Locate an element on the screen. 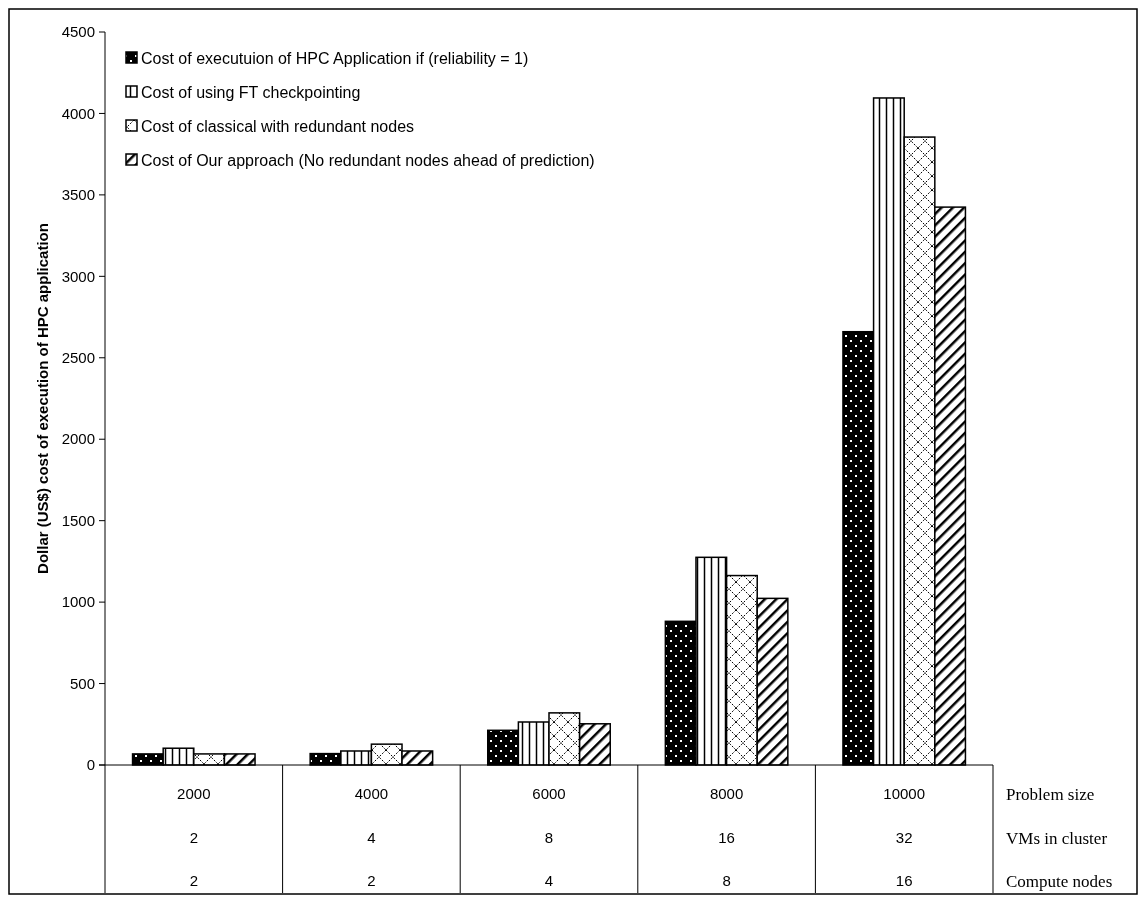  category-label: 4000 4 2 is located at coordinates (371, 837).